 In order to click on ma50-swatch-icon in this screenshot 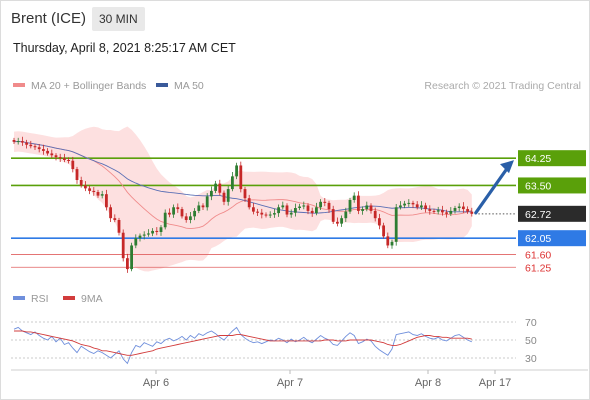, I will do `click(162, 85)`.